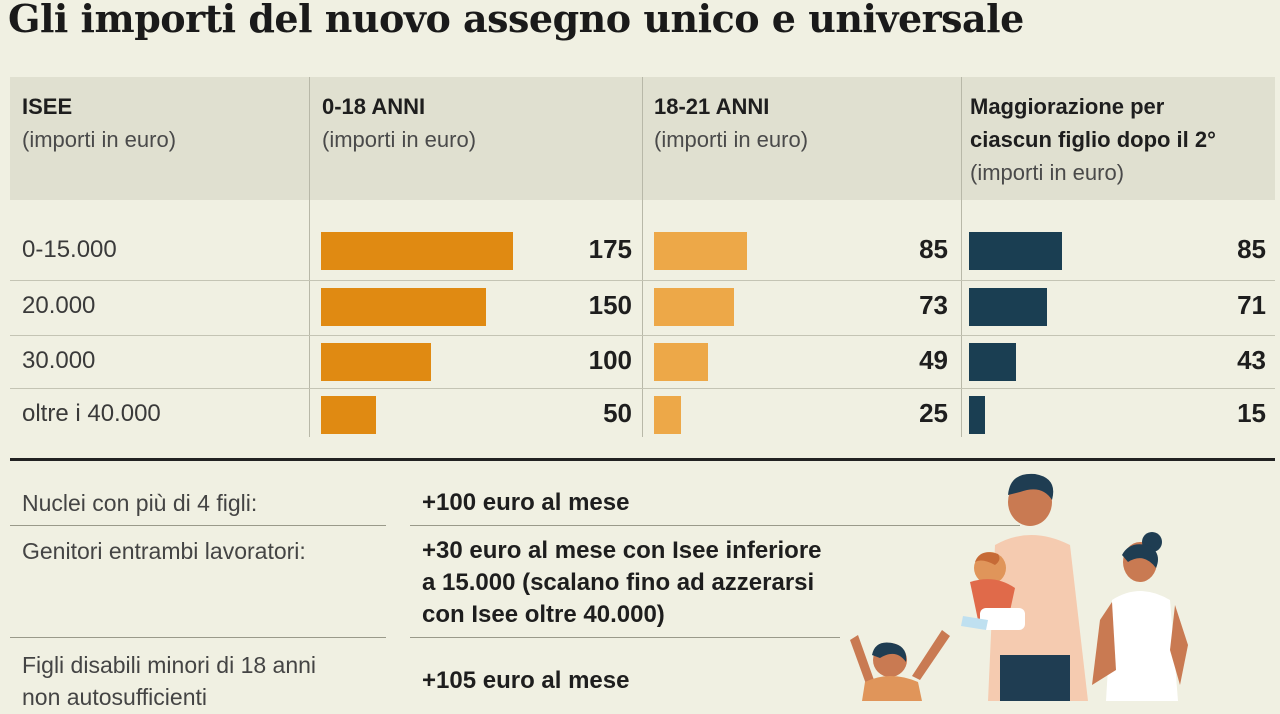 Image resolution: width=1280 pixels, height=714 pixels. What do you see at coordinates (526, 502) in the screenshot?
I see `note-value: +100 euro al mese` at bounding box center [526, 502].